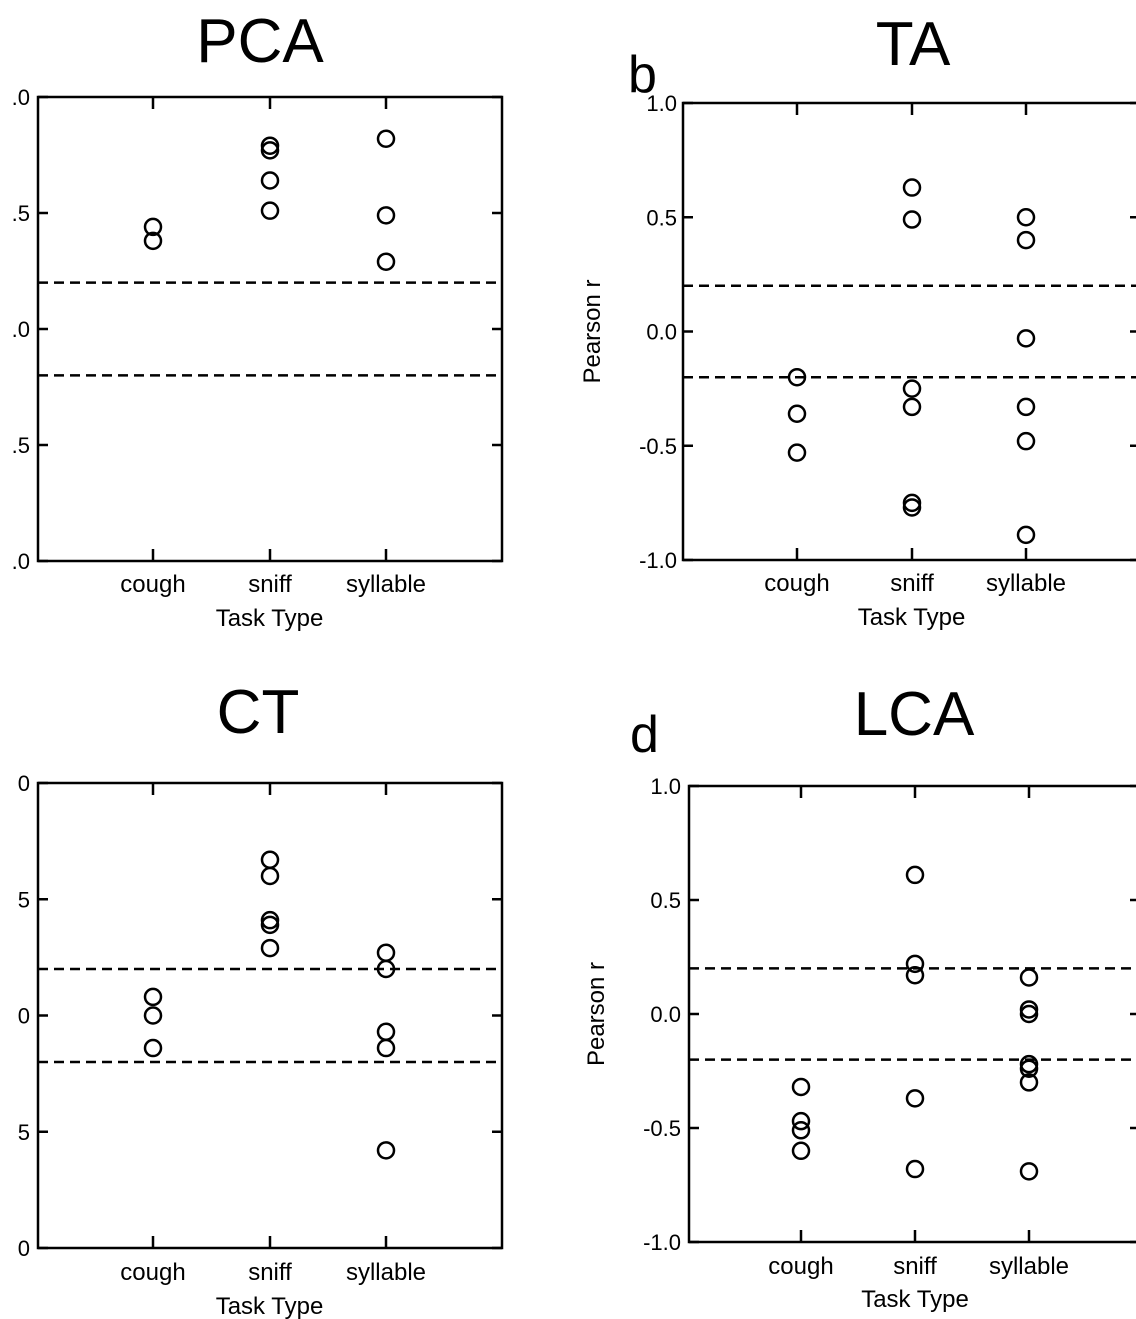  Describe the element at coordinates (642, 75) in the screenshot. I see `panel-letter: b` at that location.